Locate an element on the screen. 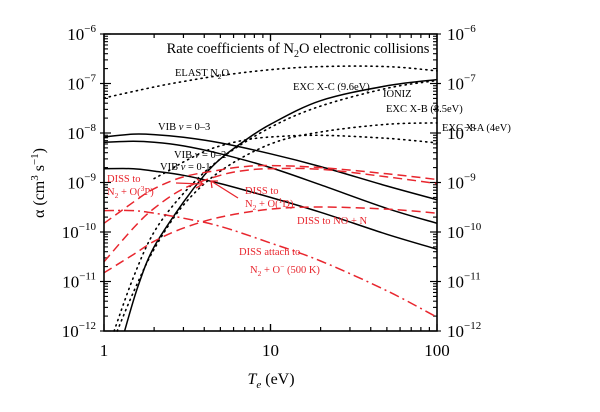  annotation-text-part: DISS to is located at coordinates (124, 179).